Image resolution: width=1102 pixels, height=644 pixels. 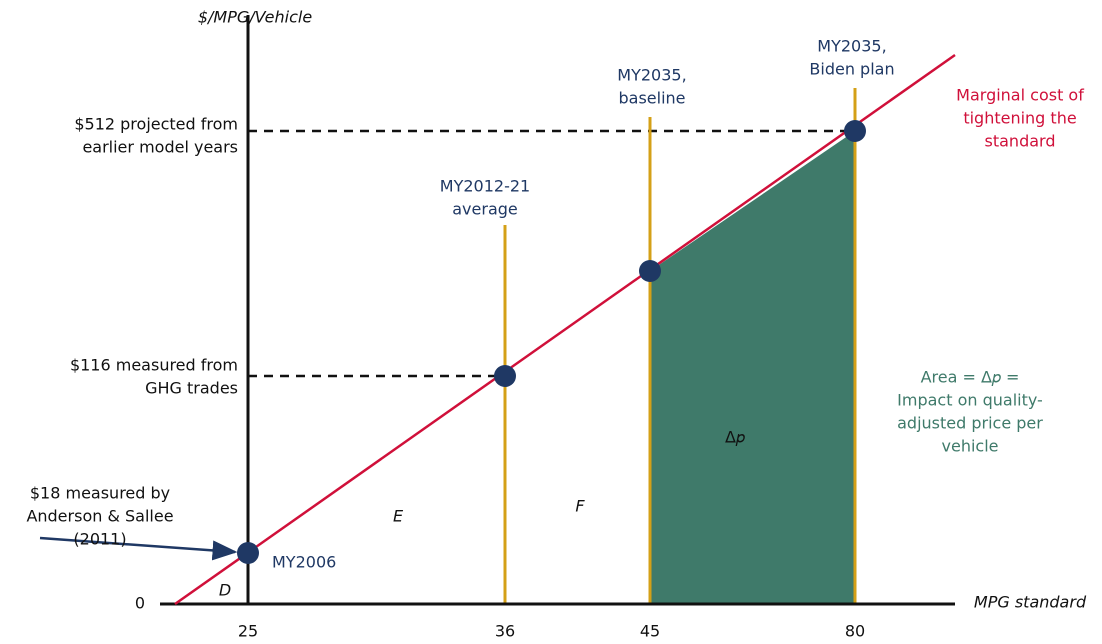 I want to click on y-annotation: Anderson & Sallee, so click(x=99, y=516).